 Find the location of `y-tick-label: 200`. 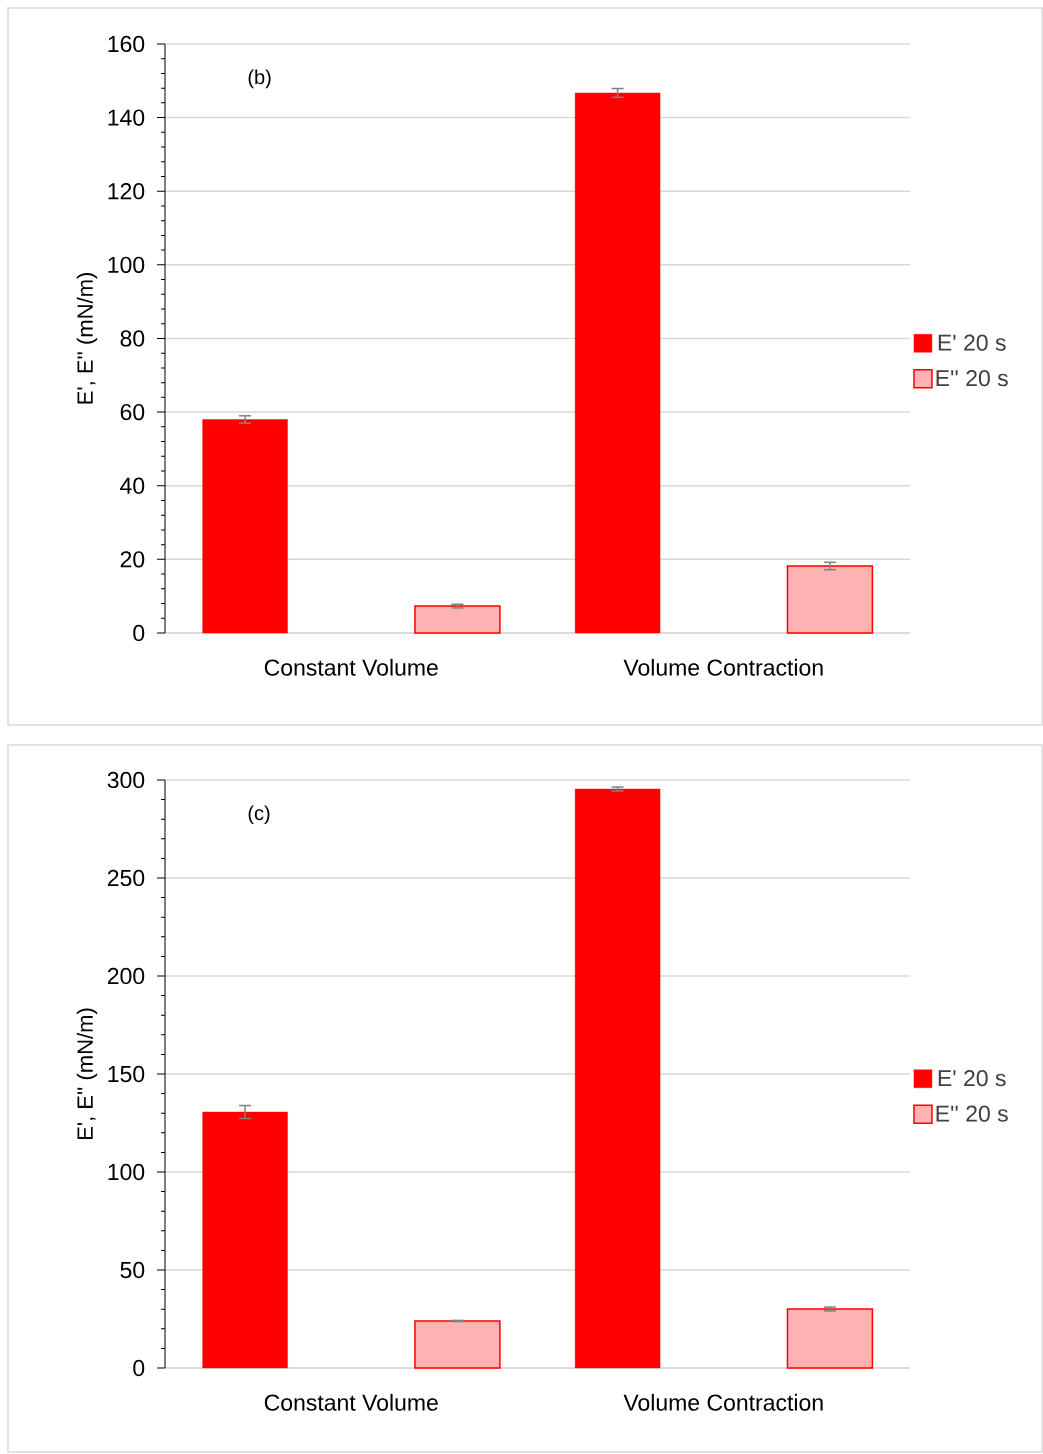

y-tick-label: 200 is located at coordinates (126, 976).